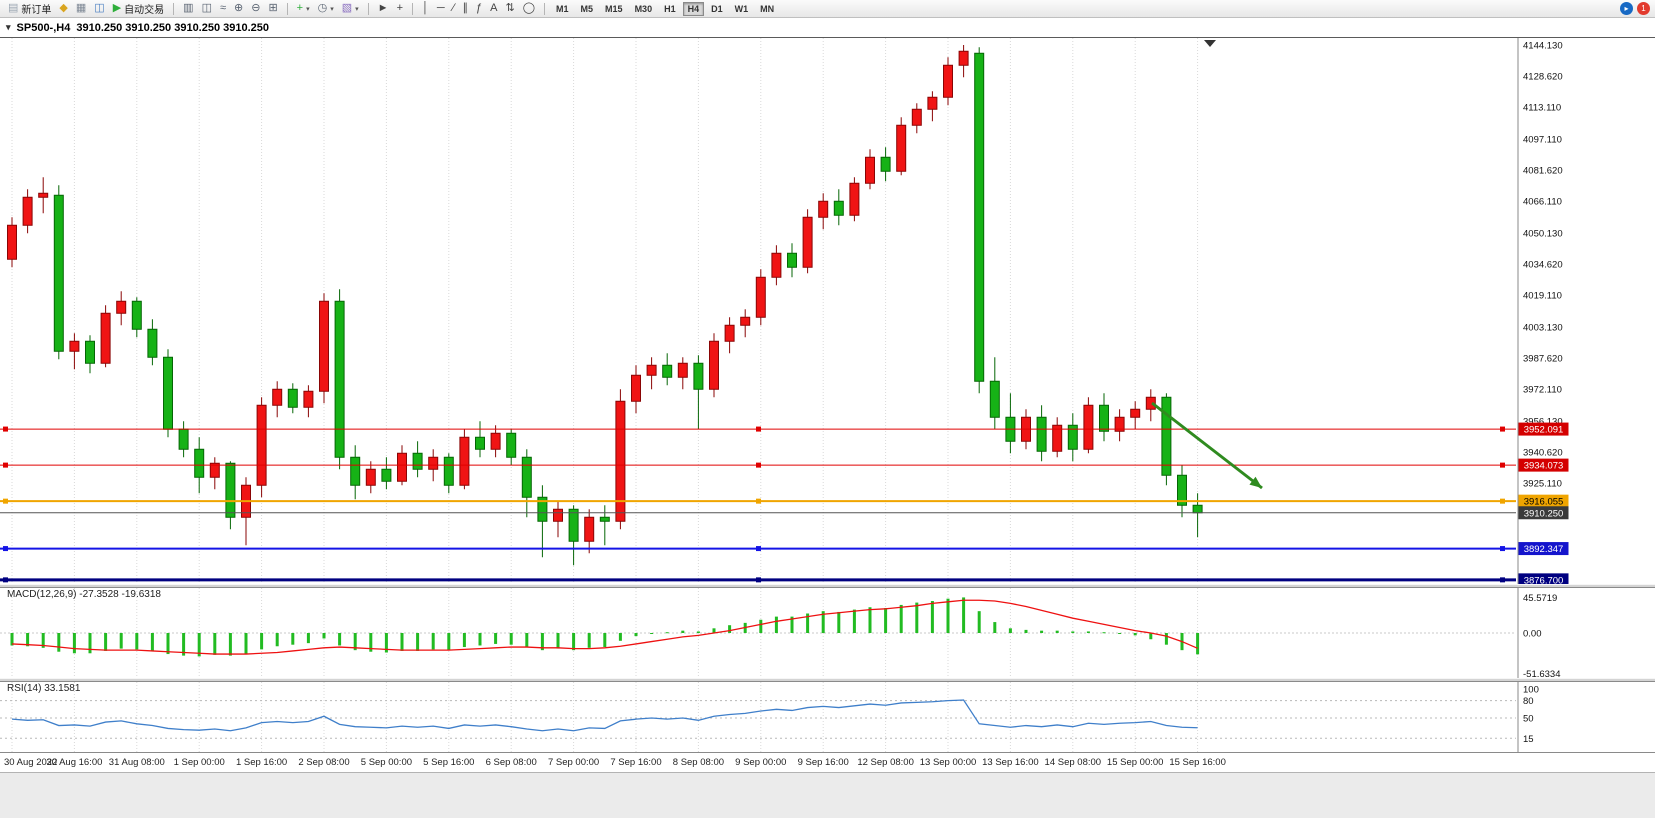 Image resolution: width=1655 pixels, height=818 pixels. What do you see at coordinates (1542, 390) in the screenshot?
I see `price-axis-label: 3972.110` at bounding box center [1542, 390].